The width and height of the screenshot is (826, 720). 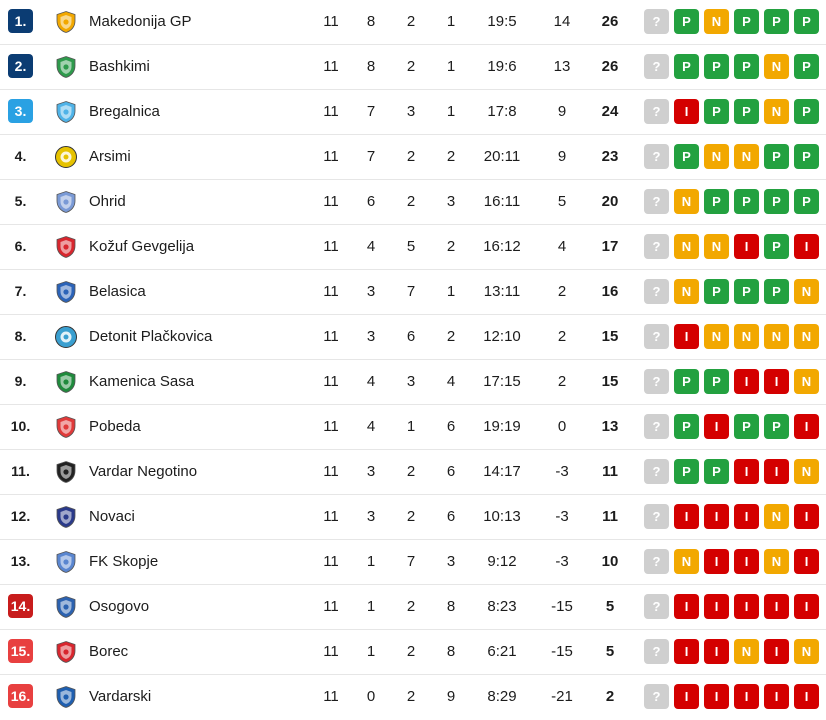 What do you see at coordinates (413, 652) in the screenshot?
I see `table-row: 15. Borec 11 1 2 8 6:21 -15 5? I I N I N` at bounding box center [413, 652].